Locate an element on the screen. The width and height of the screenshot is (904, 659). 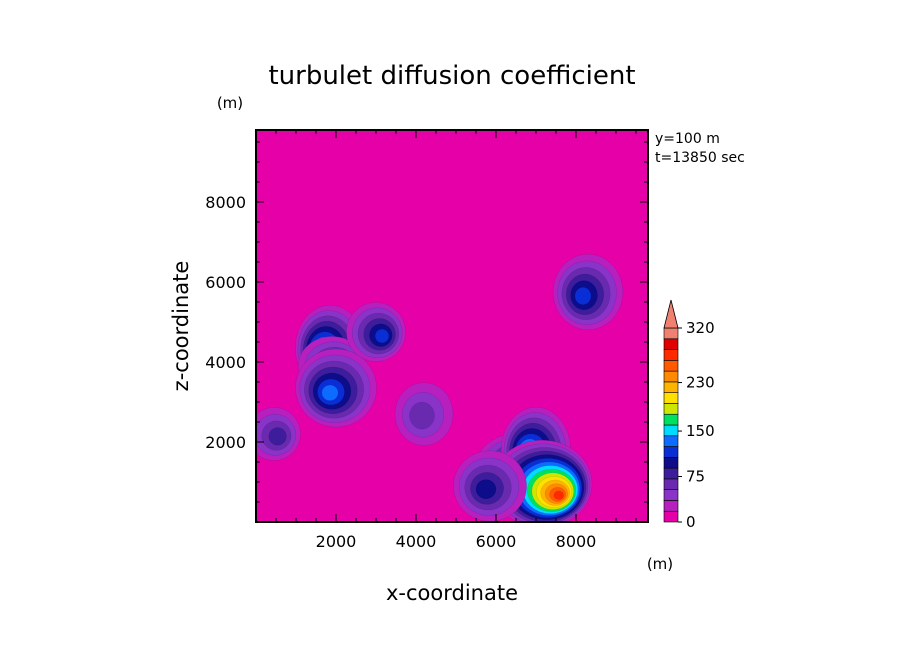
x-tick-label: 4000 is located at coordinates (416, 541).